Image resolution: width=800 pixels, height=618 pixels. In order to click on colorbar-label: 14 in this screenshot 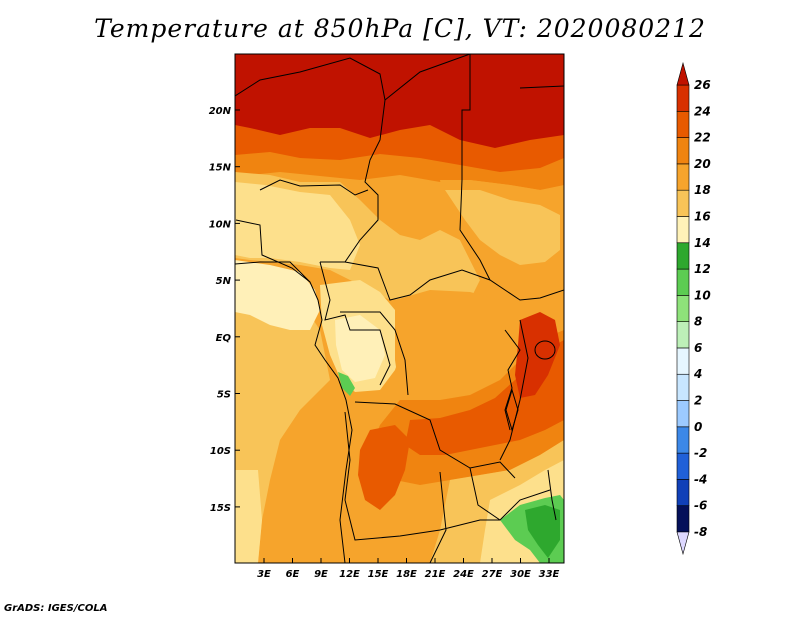, I will do `click(702, 243)`.